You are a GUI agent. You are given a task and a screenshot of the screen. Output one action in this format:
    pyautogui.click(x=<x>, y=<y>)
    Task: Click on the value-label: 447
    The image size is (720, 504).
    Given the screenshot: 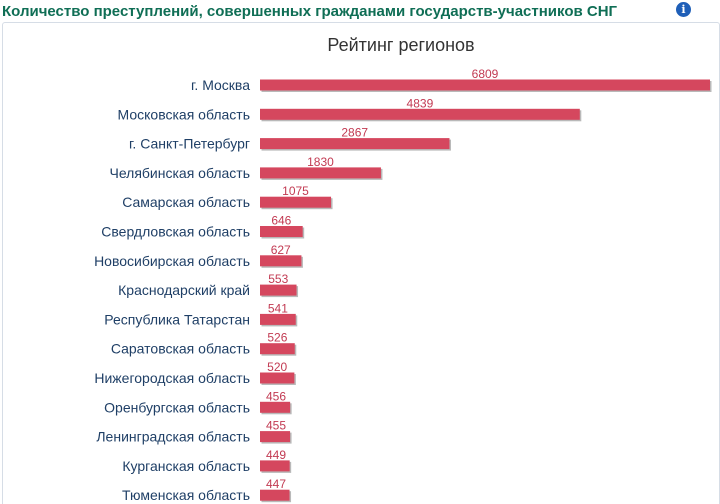 What is the action you would take?
    pyautogui.click(x=276, y=484)
    